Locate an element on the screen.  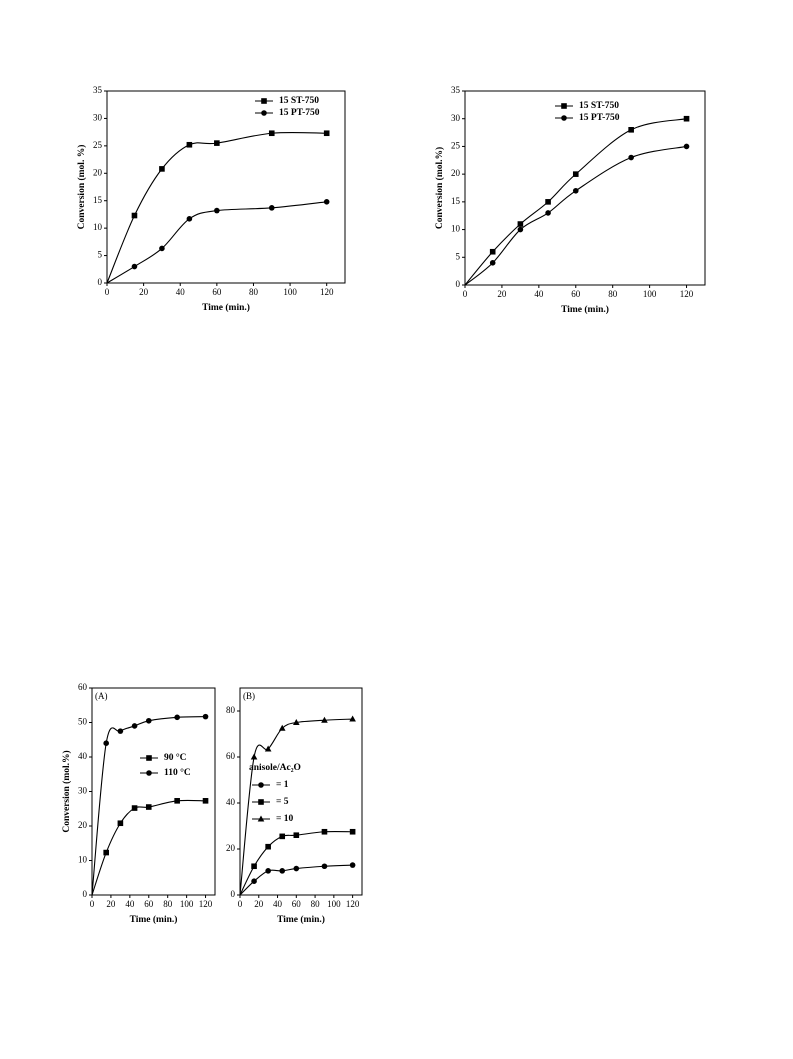
panel-label: (B) is located at coordinates (249, 696).